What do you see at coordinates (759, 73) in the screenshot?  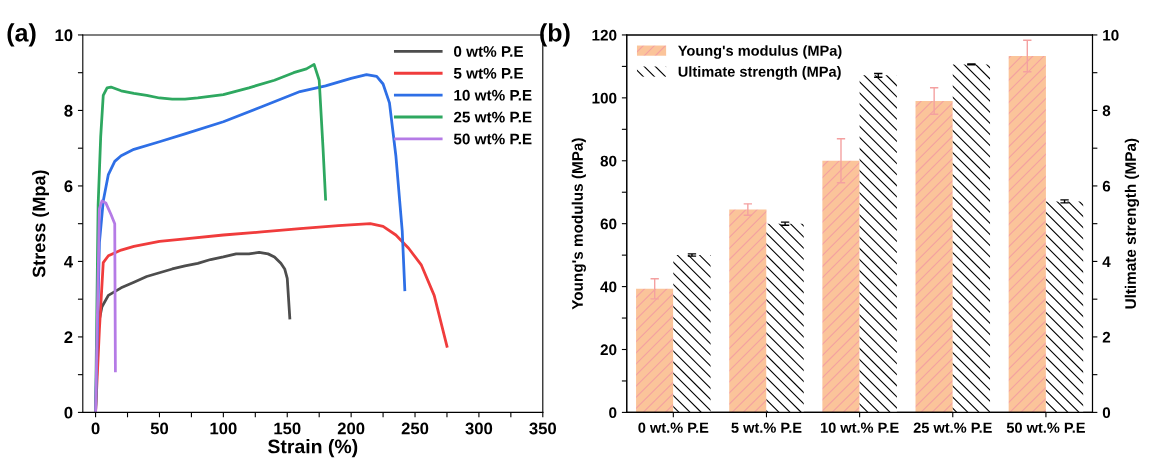 I see `legend-label: Ultimate strength (MPa)` at bounding box center [759, 73].